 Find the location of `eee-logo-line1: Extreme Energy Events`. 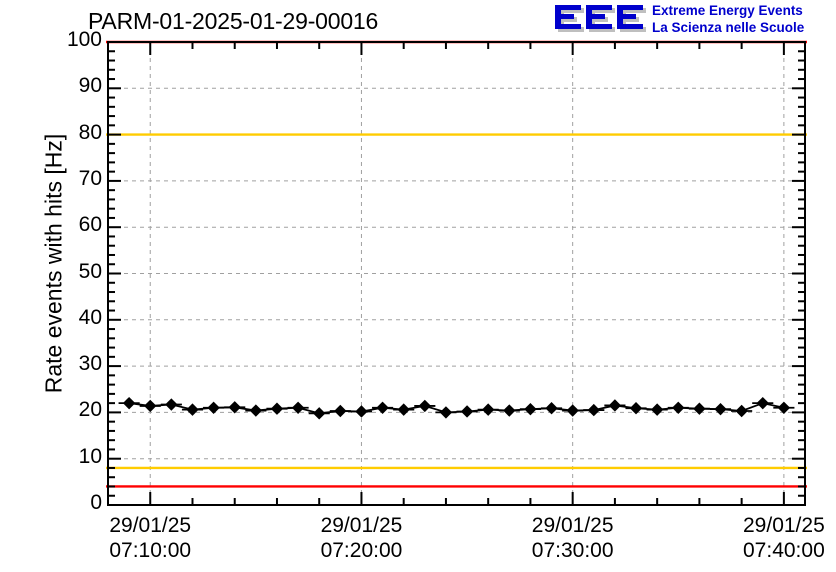

eee-logo-line1: Extreme Energy Events is located at coordinates (727, 10).